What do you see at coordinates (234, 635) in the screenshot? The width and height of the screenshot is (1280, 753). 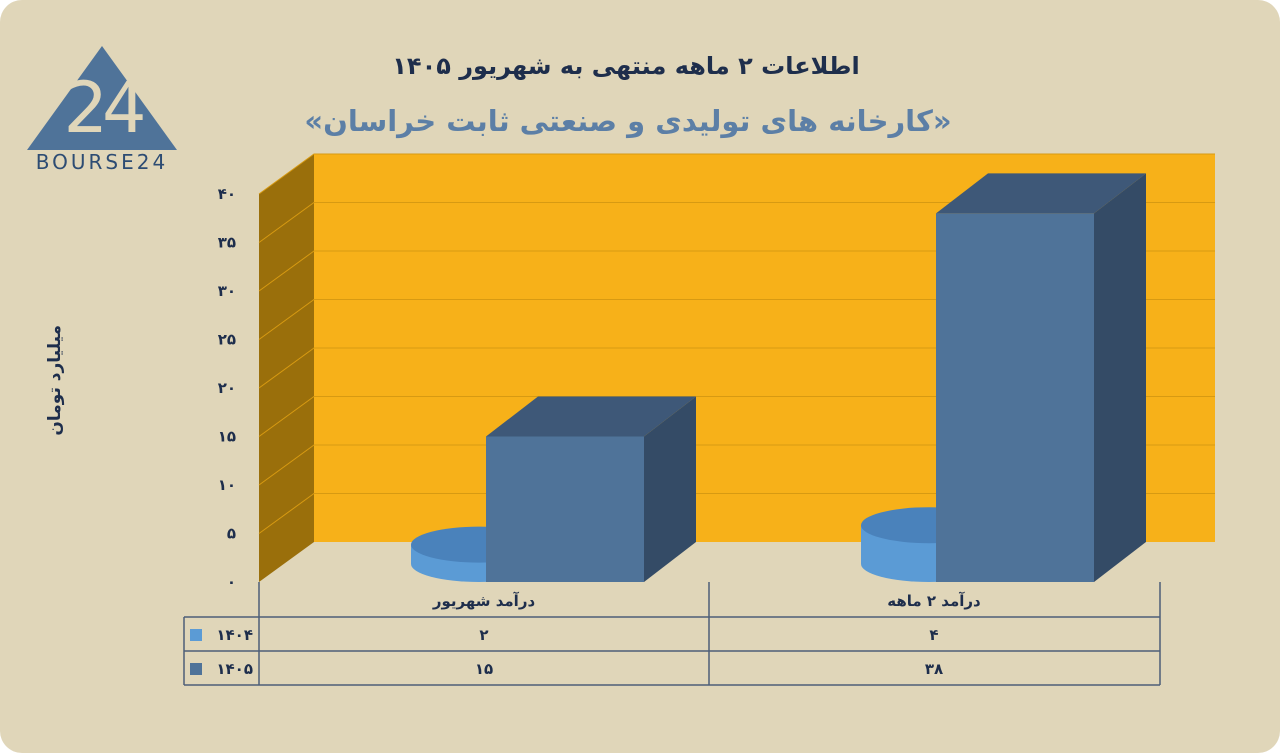 I see `series-name: ۱۴۰۴` at bounding box center [234, 635].